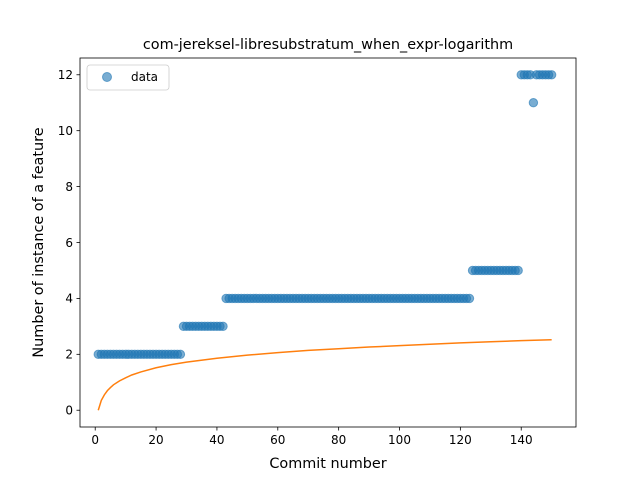 The image size is (640, 480). What do you see at coordinates (460, 440) in the screenshot?
I see `x-tick-label: 120` at bounding box center [460, 440].